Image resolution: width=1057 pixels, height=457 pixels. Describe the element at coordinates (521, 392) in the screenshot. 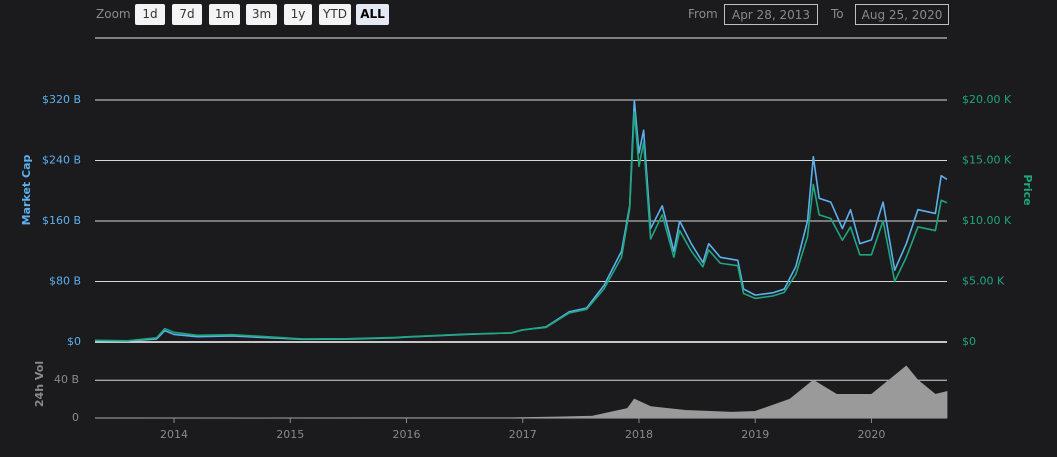

I see `volume-area` at that location.